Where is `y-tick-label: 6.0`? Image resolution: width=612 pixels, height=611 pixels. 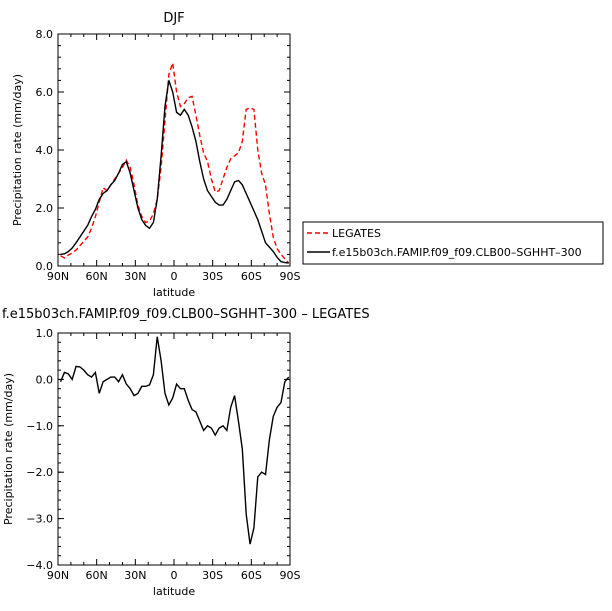 y-tick-label: 6.0 is located at coordinates (45, 92).